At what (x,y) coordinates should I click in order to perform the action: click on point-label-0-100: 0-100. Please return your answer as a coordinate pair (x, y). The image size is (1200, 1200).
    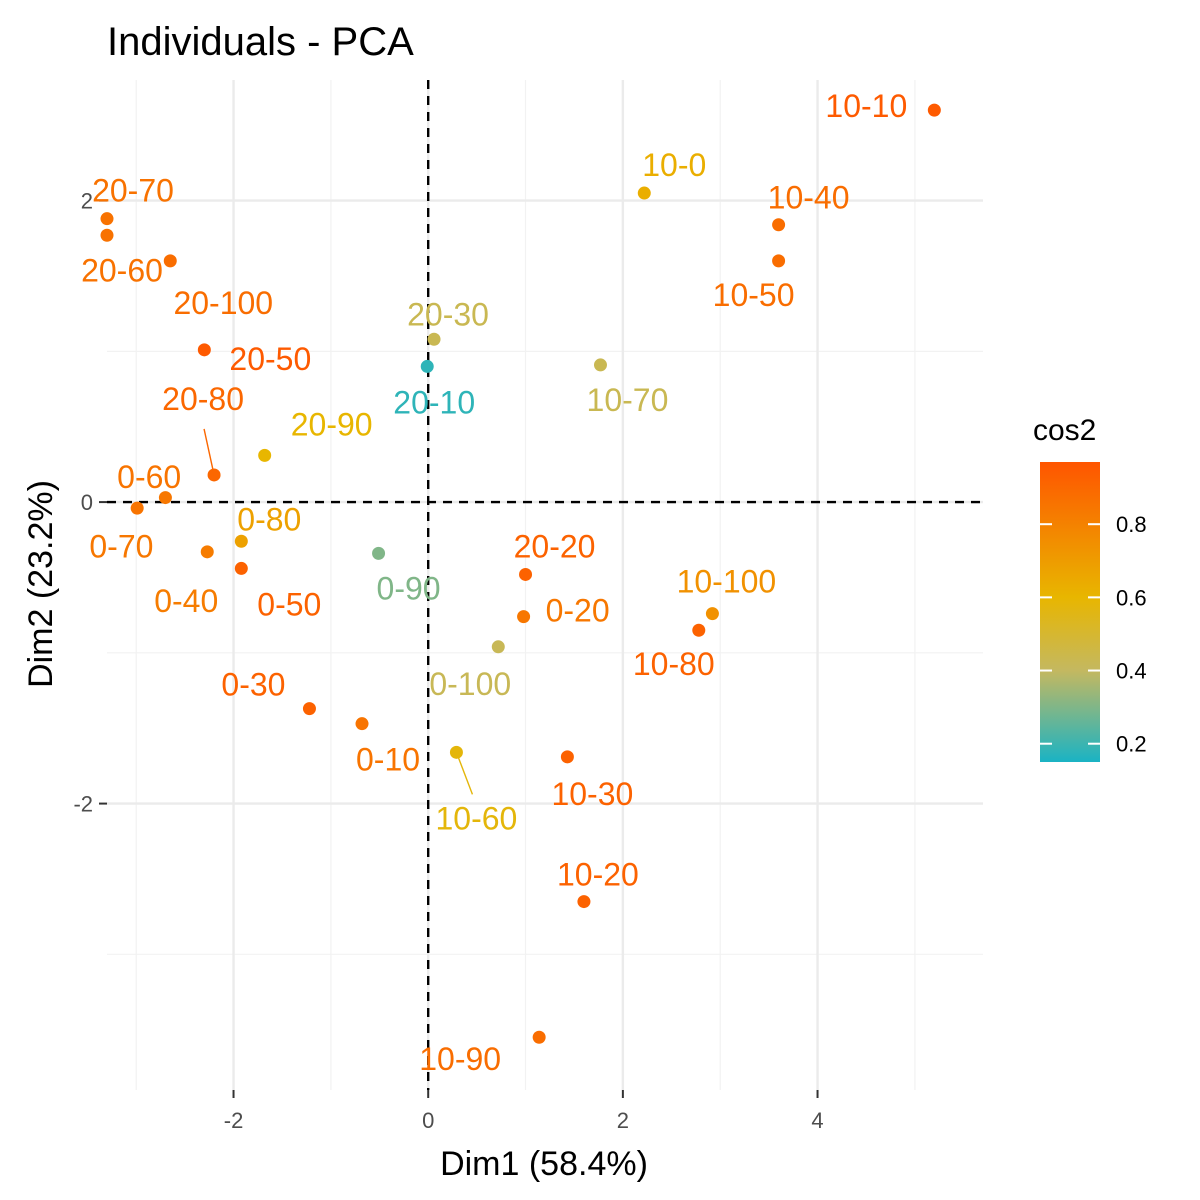
    Looking at the image, I should click on (470, 684).